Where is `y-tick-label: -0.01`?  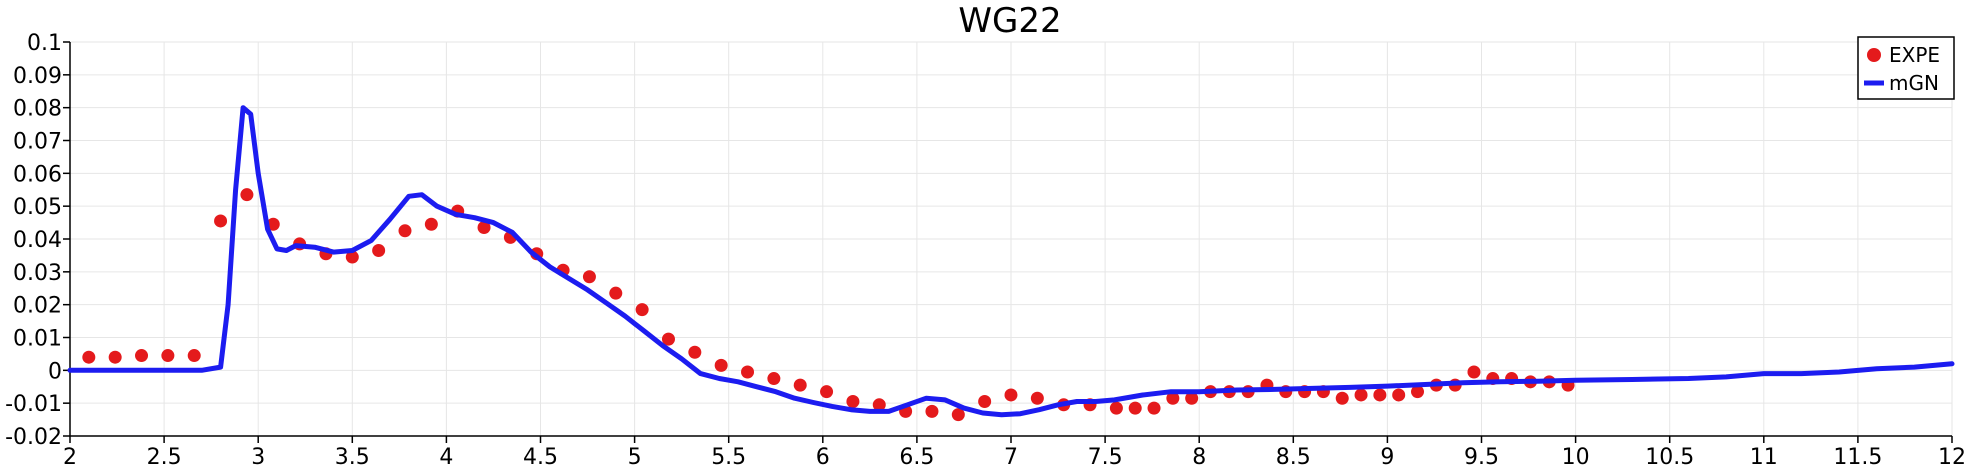 y-tick-label: -0.01 is located at coordinates (33, 404).